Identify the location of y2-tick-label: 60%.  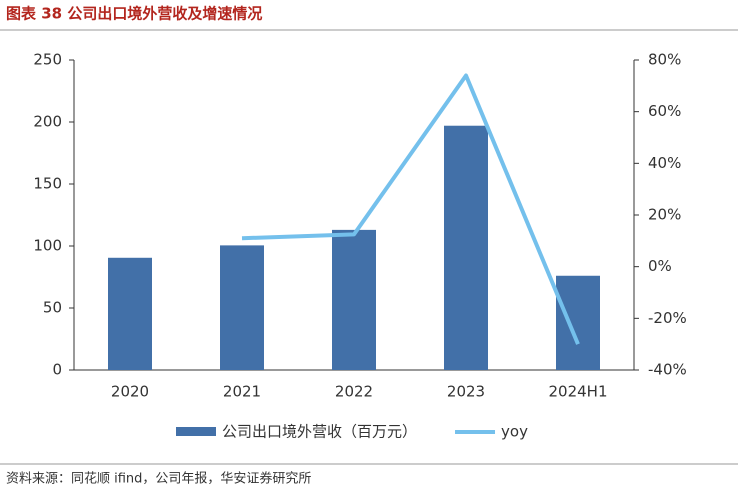
(664, 111).